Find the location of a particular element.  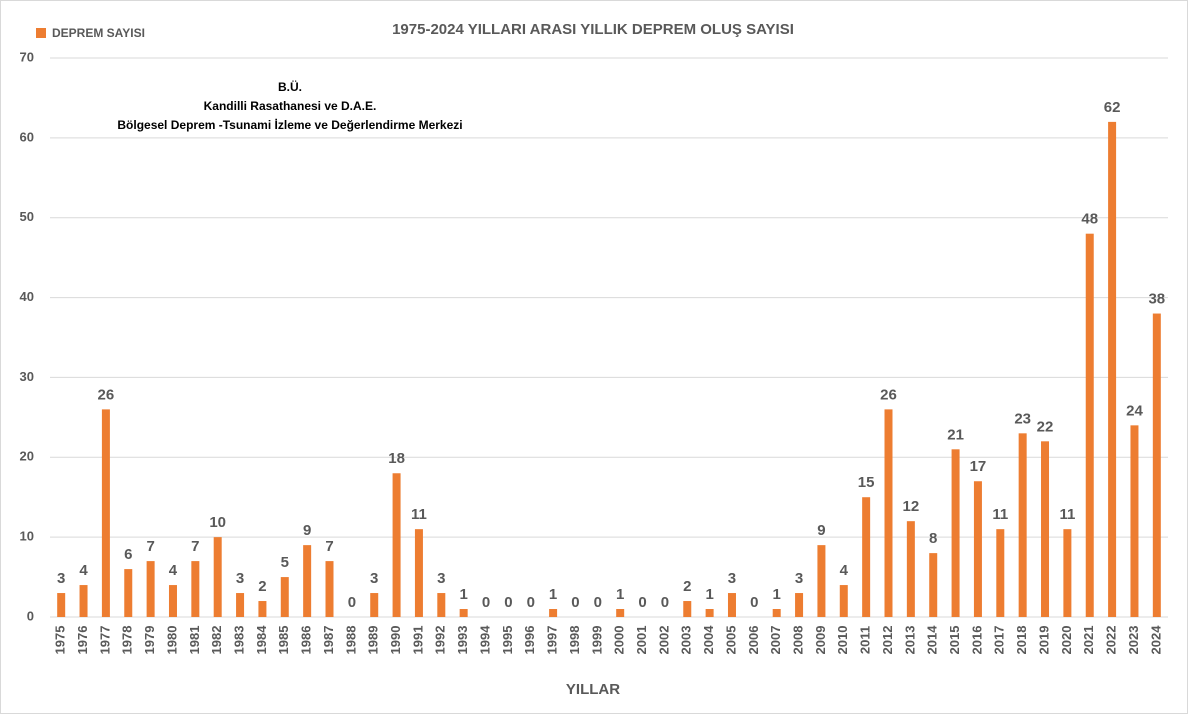

x-tick-label: 1997 is located at coordinates (552, 640).